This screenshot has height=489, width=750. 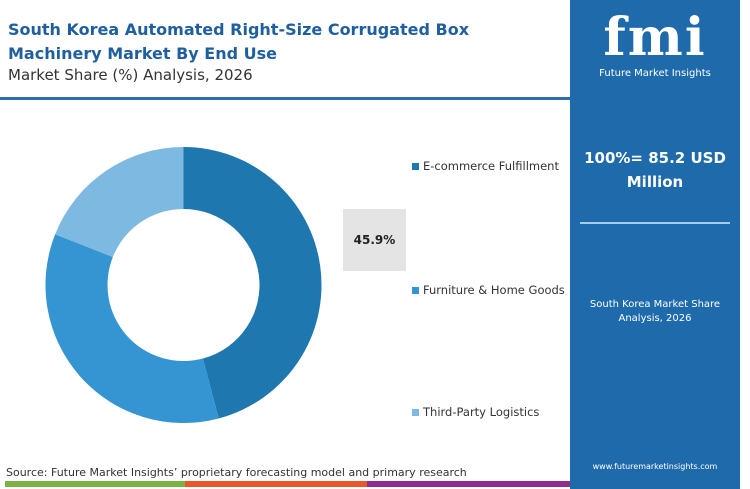 I want to click on fmi-logo: fmi Future Market Insights, so click(x=655, y=50).